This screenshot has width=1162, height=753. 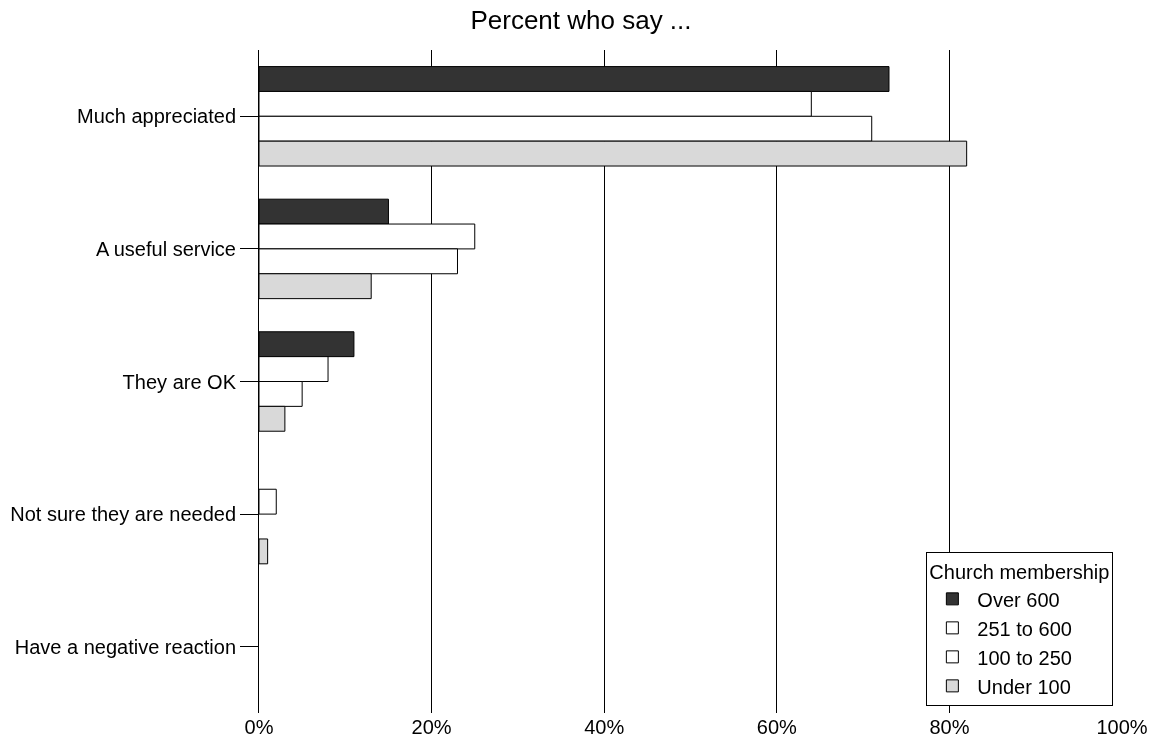 I want to click on x-tick-label: 40%, so click(x=604, y=727).